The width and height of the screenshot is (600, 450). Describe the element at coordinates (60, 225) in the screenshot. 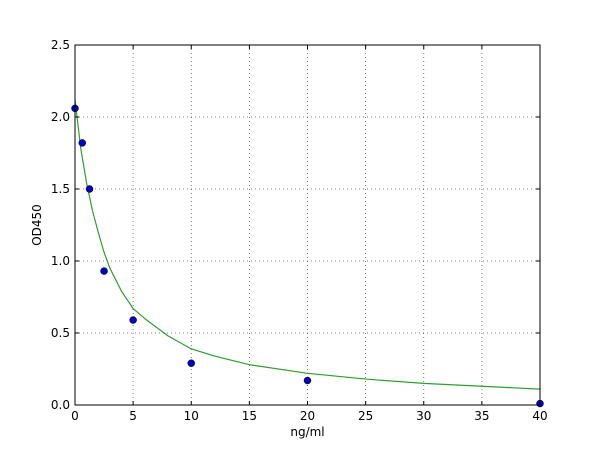

I see `y-tick-labels: 0.0 0.5 1.0 1.5 2.0 2.5` at that location.